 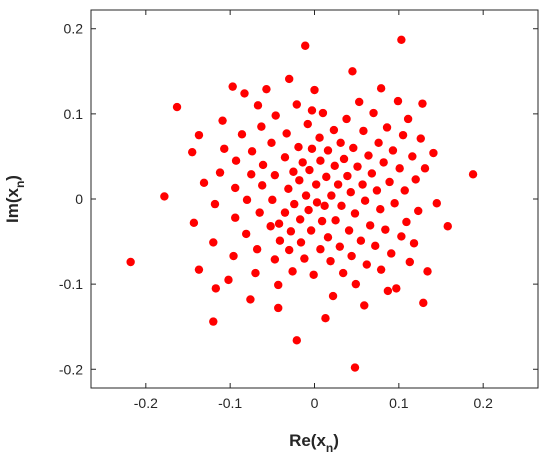 I want to click on y-tick-label: 0.1, so click(x=74, y=114).